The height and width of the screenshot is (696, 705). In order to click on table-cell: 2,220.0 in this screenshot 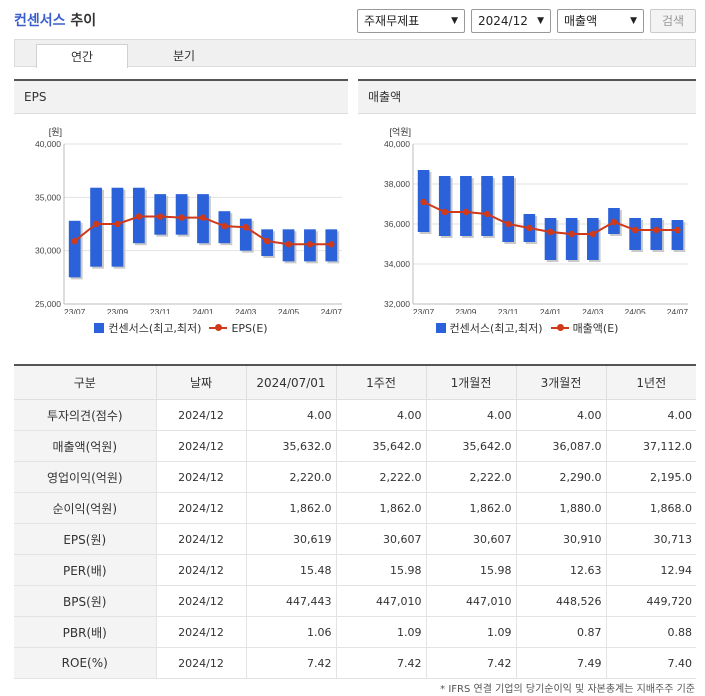, I will do `click(291, 477)`.